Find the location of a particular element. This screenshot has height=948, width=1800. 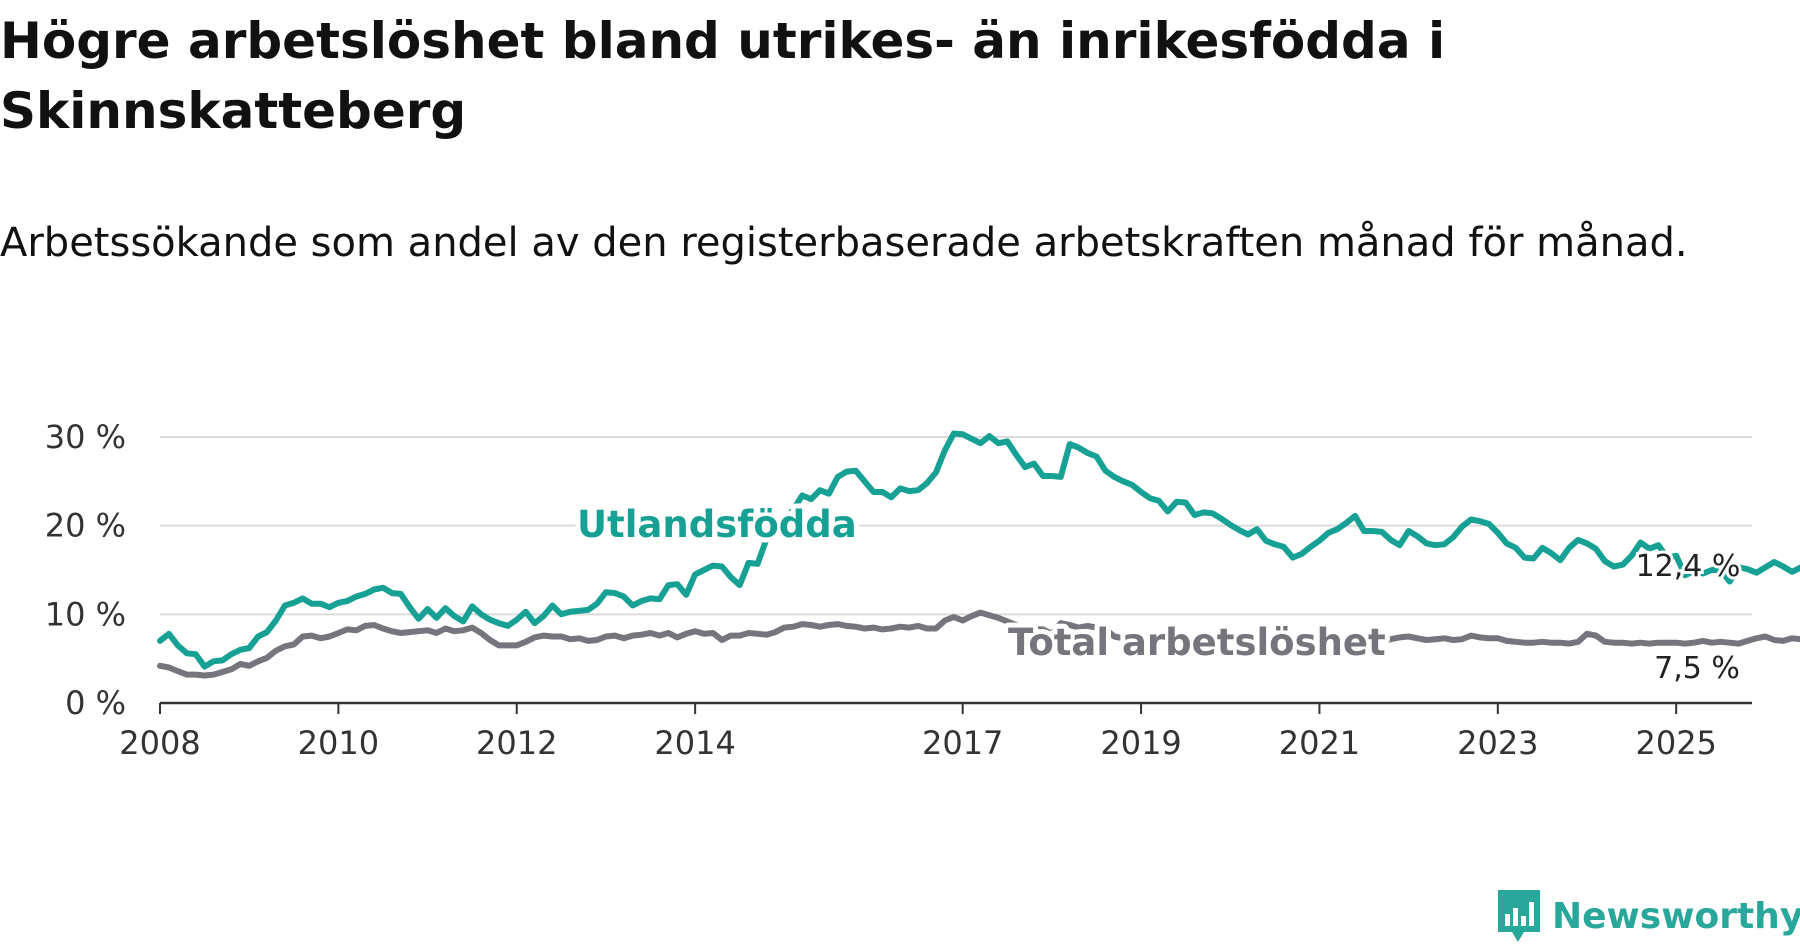

brand-name: Newsworthy is located at coordinates (1676, 916).